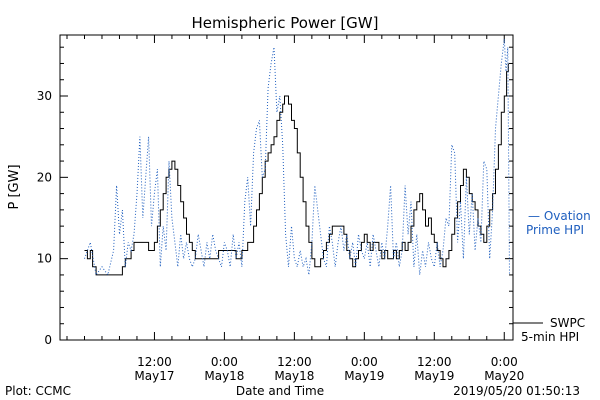 The width and height of the screenshot is (600, 400). I want to click on y-tick-label: 20, so click(44, 177).